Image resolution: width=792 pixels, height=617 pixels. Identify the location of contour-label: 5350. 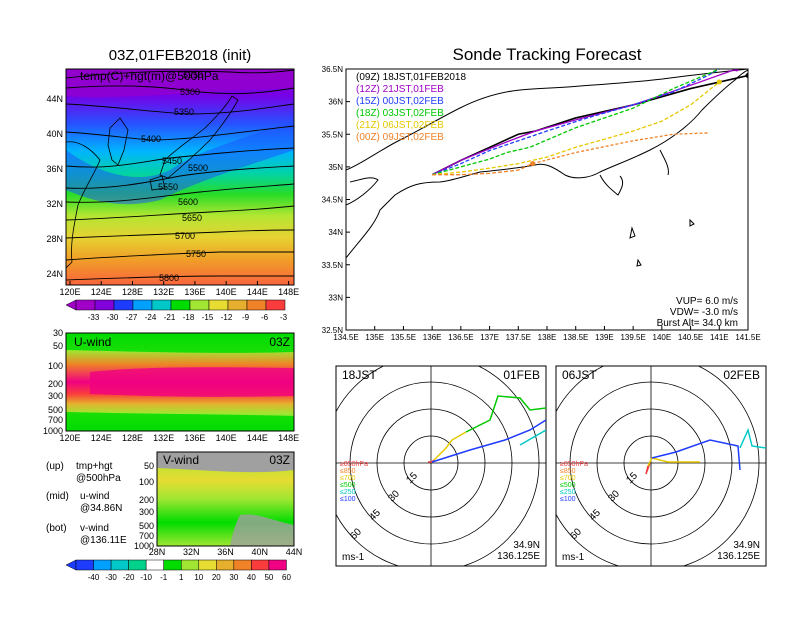
(184, 112).